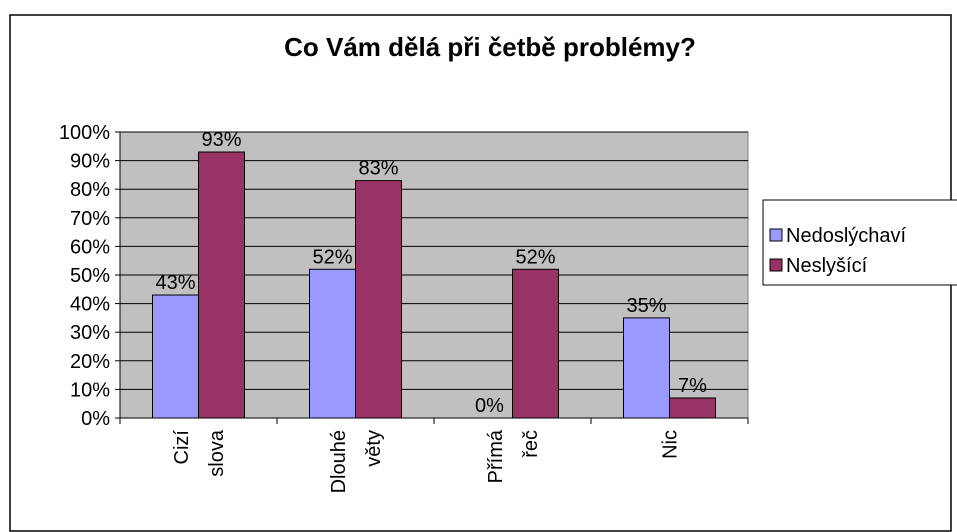 The image size is (957, 532). Describe the element at coordinates (90, 390) in the screenshot. I see `y-tick-label: 10%` at that location.